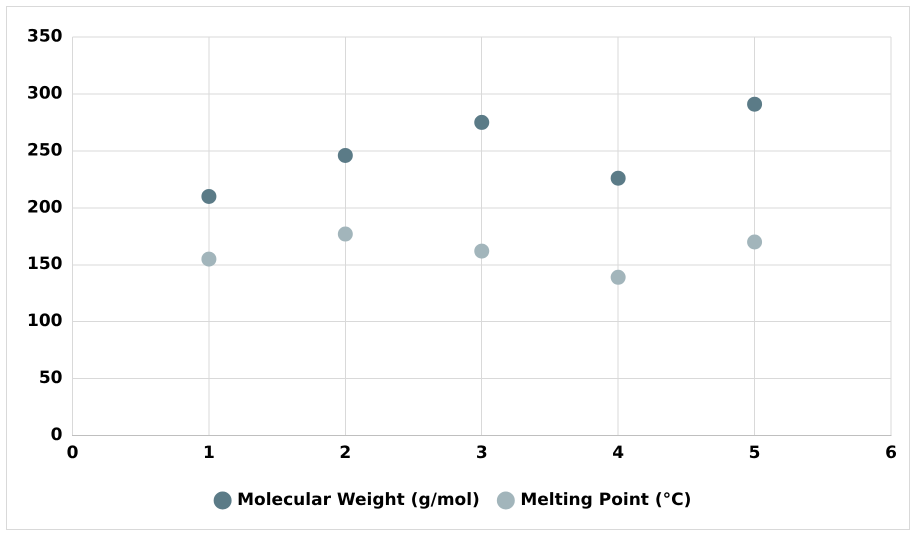 Image resolution: width=914 pixels, height=534 pixels. Describe the element at coordinates (44, 321) in the screenshot. I see `y-tick-label: 100` at that location.